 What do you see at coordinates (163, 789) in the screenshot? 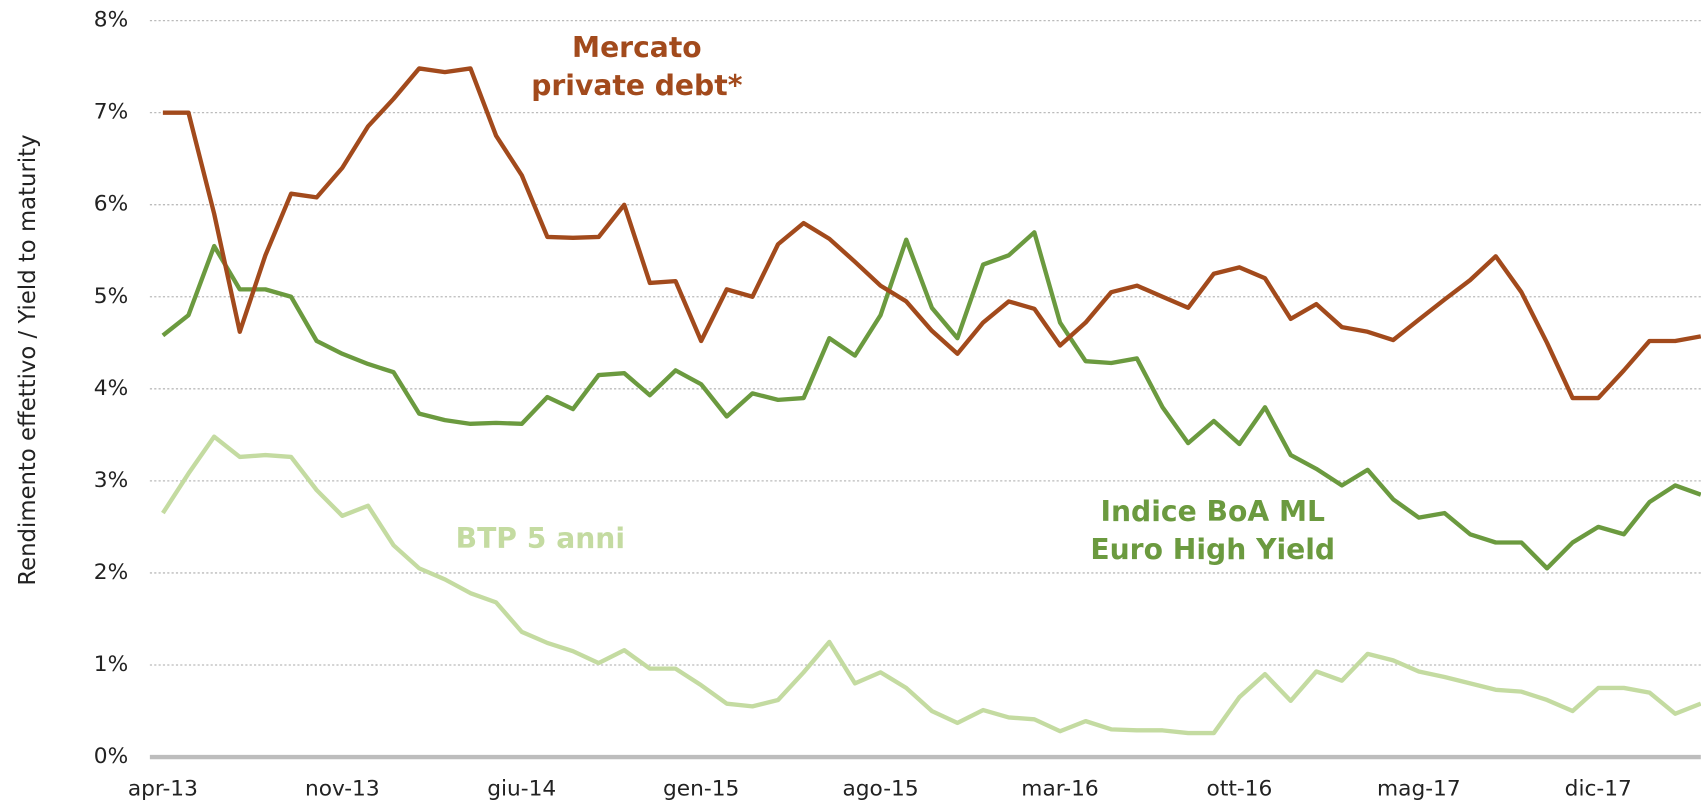
I see `x-tick-label: apr-13` at bounding box center [163, 789].